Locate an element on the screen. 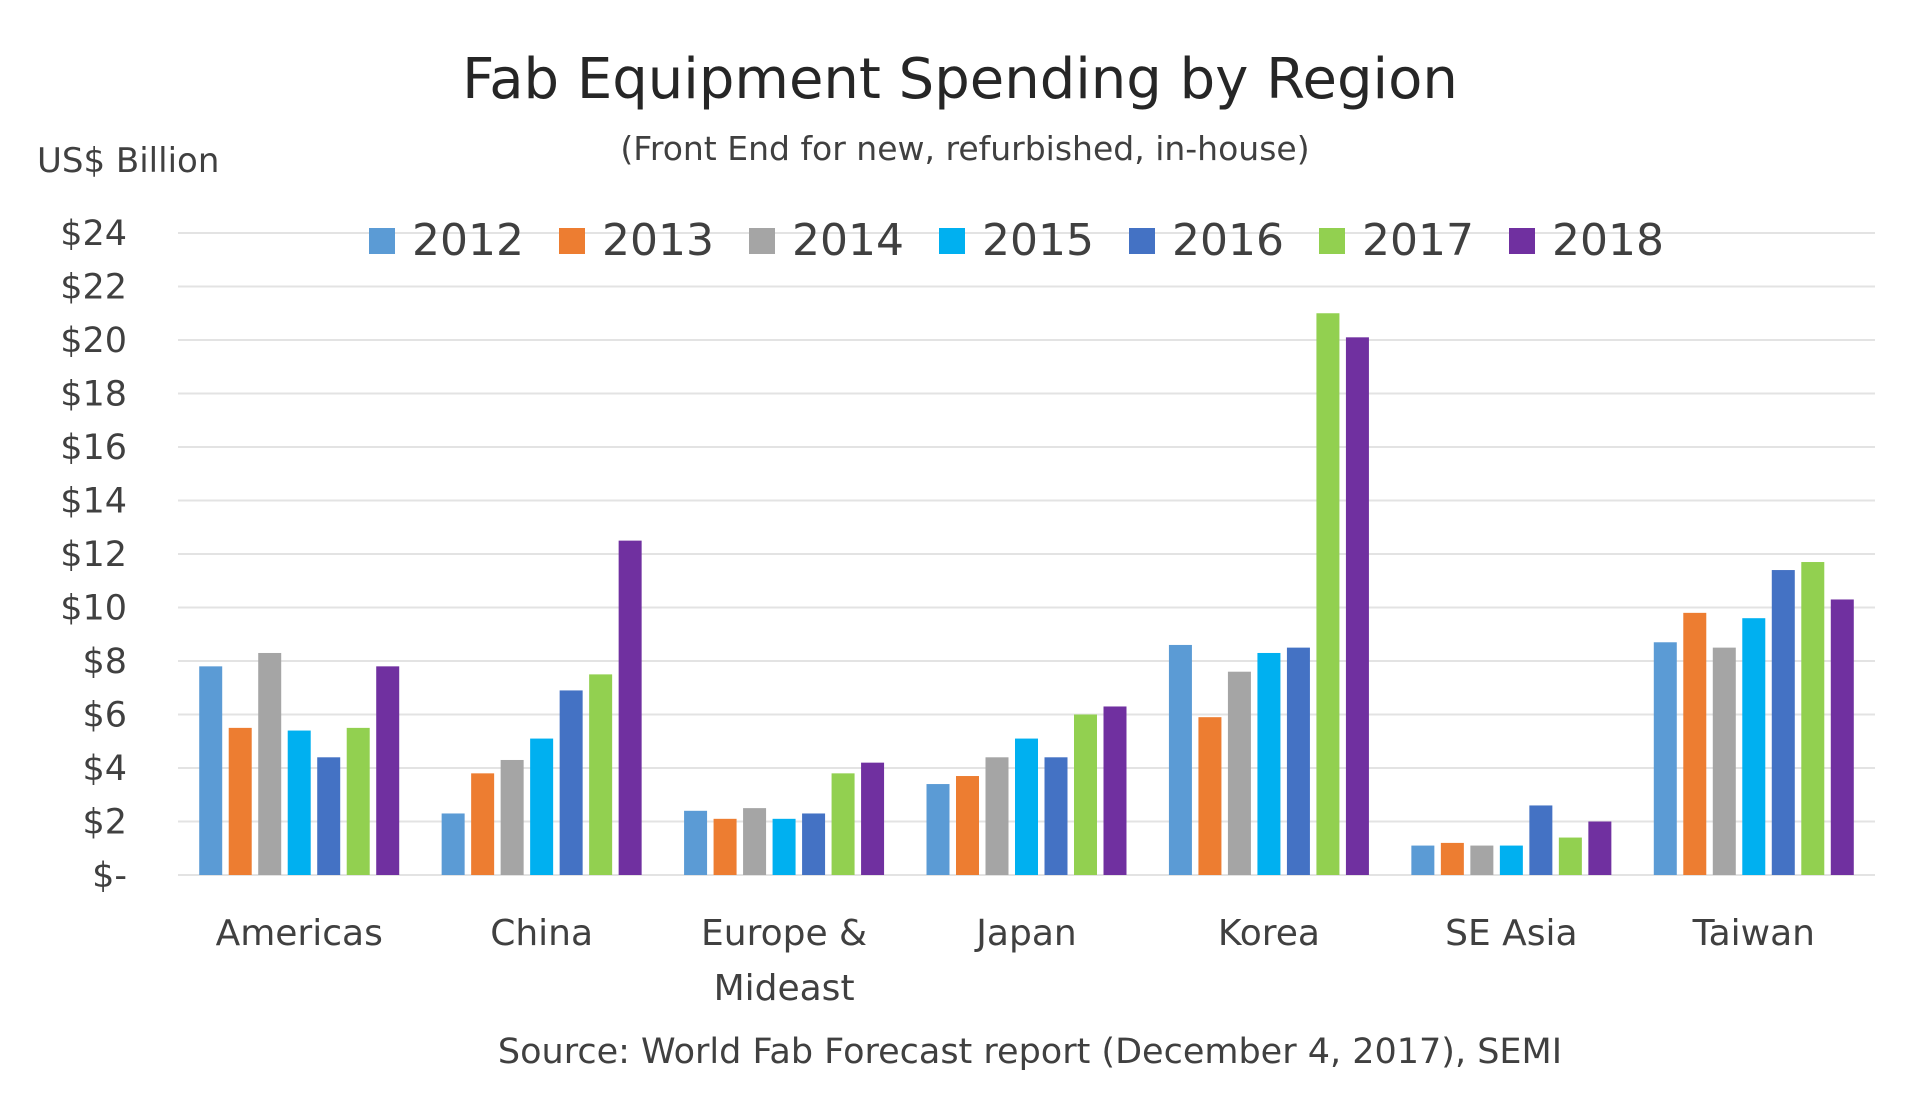 The image size is (1920, 1098). legend-item: 2013 is located at coordinates (636, 240).